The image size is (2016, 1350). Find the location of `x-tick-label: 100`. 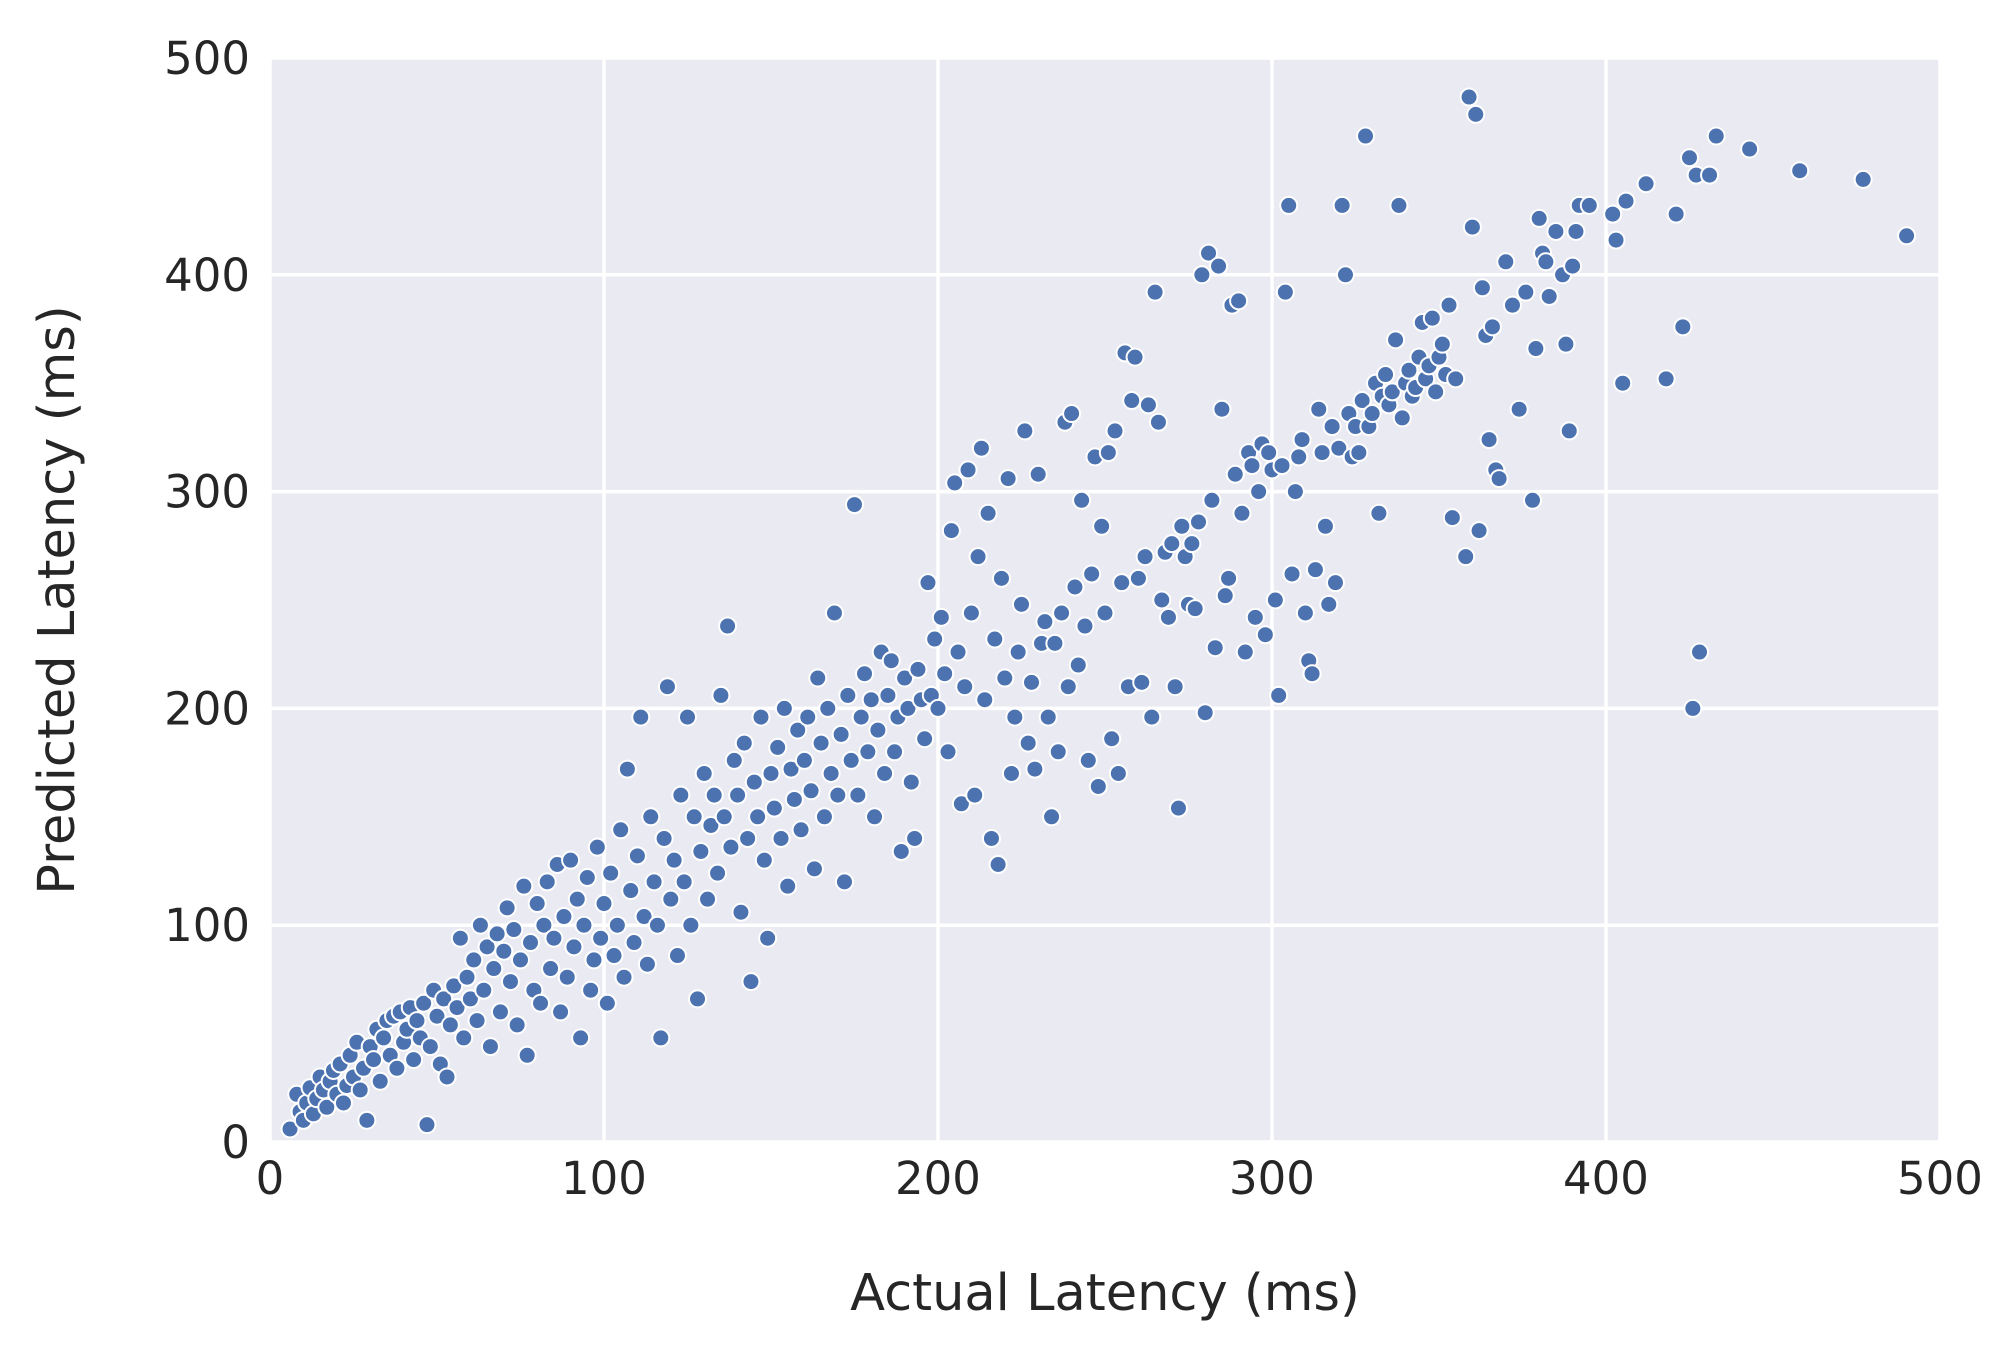

x-tick-label: 100 is located at coordinates (604, 1178).